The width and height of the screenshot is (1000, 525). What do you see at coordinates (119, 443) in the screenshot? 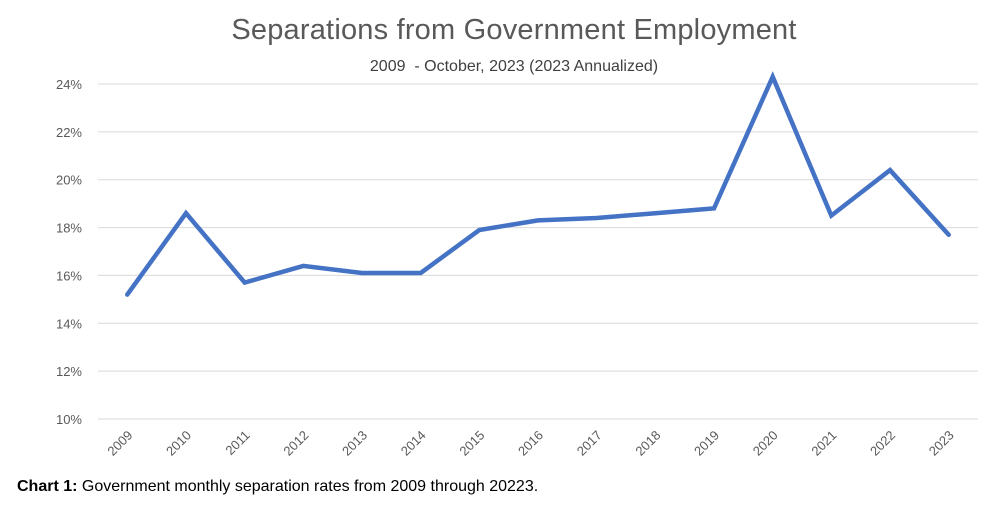
I see `x-tick-label: 2009` at bounding box center [119, 443].